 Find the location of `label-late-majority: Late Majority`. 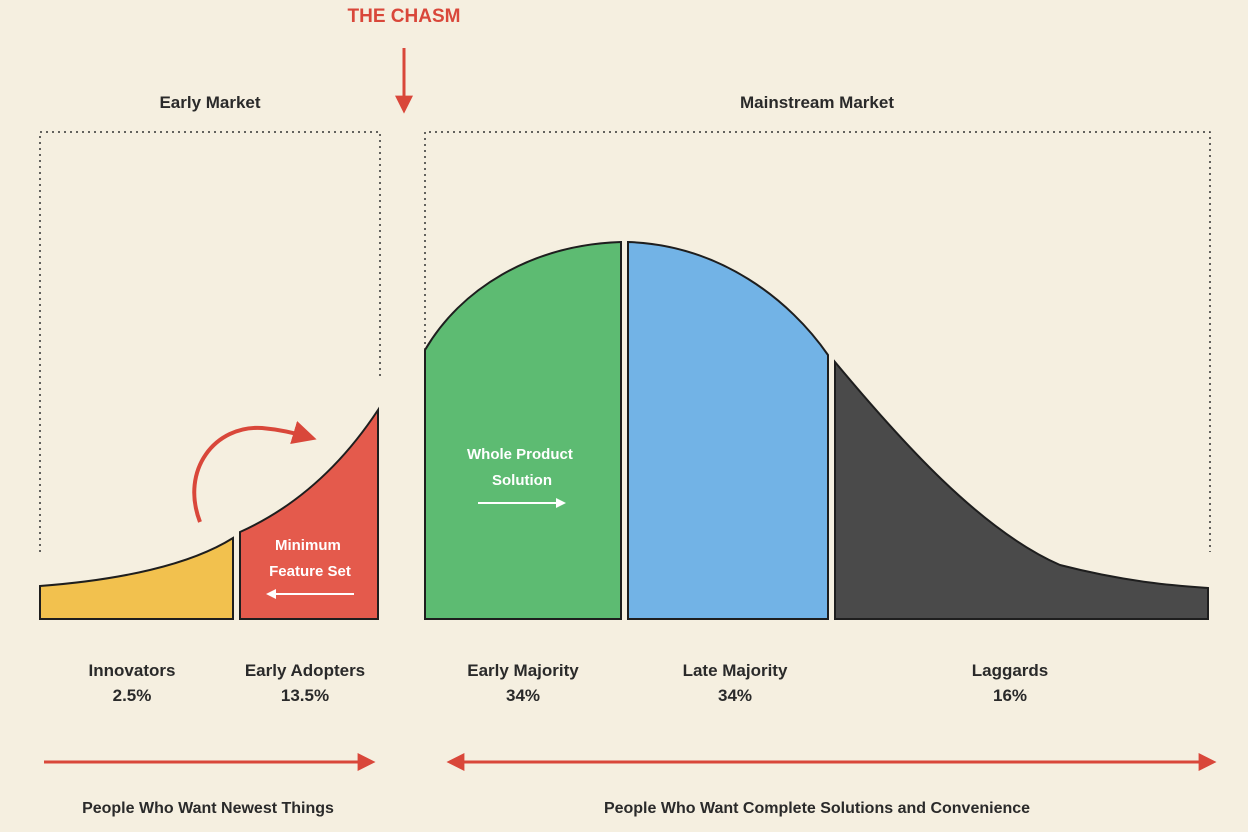

label-late-majority: Late Majority is located at coordinates (735, 670).